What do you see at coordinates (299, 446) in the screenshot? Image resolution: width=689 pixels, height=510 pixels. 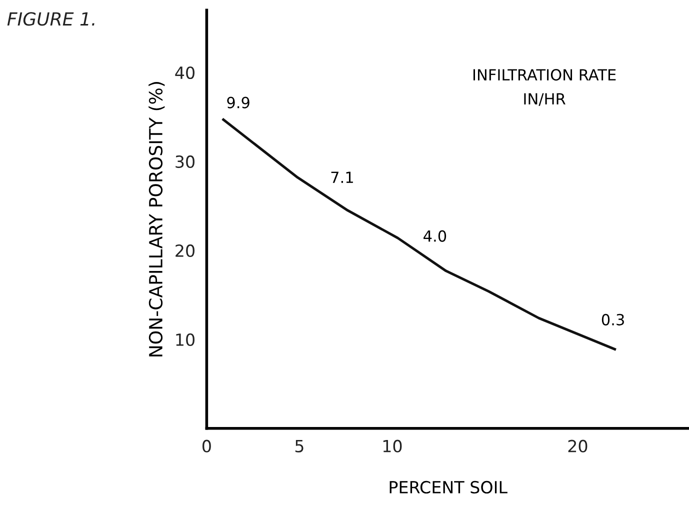 I see `x-tick-label: 5` at bounding box center [299, 446].